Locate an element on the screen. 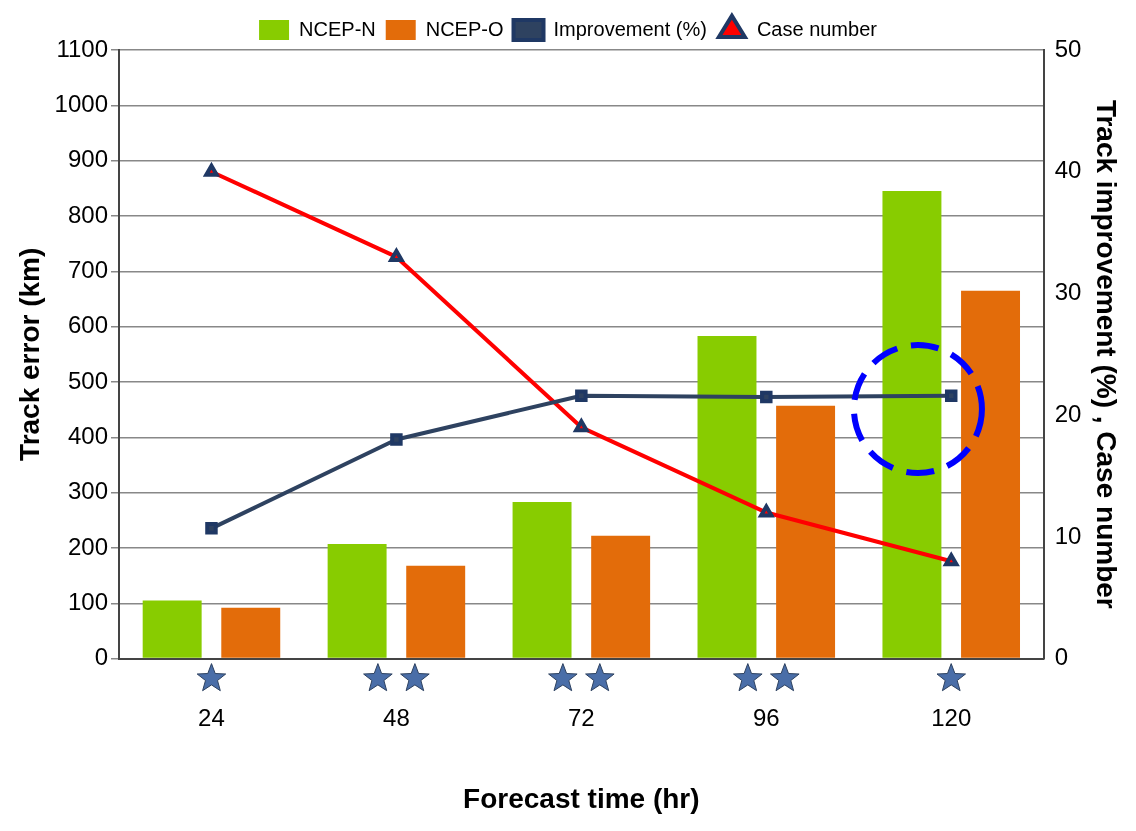  y2-tick-label: 30 is located at coordinates (1068, 292).